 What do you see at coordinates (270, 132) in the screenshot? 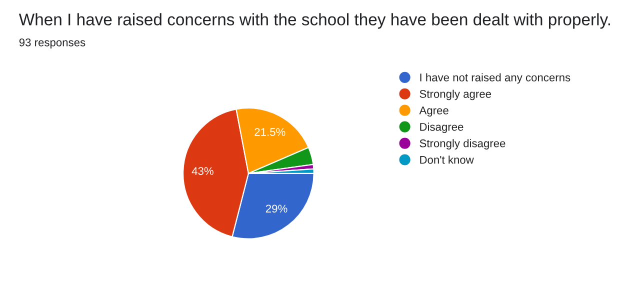
I see `data-label: 21.5%` at bounding box center [270, 132].